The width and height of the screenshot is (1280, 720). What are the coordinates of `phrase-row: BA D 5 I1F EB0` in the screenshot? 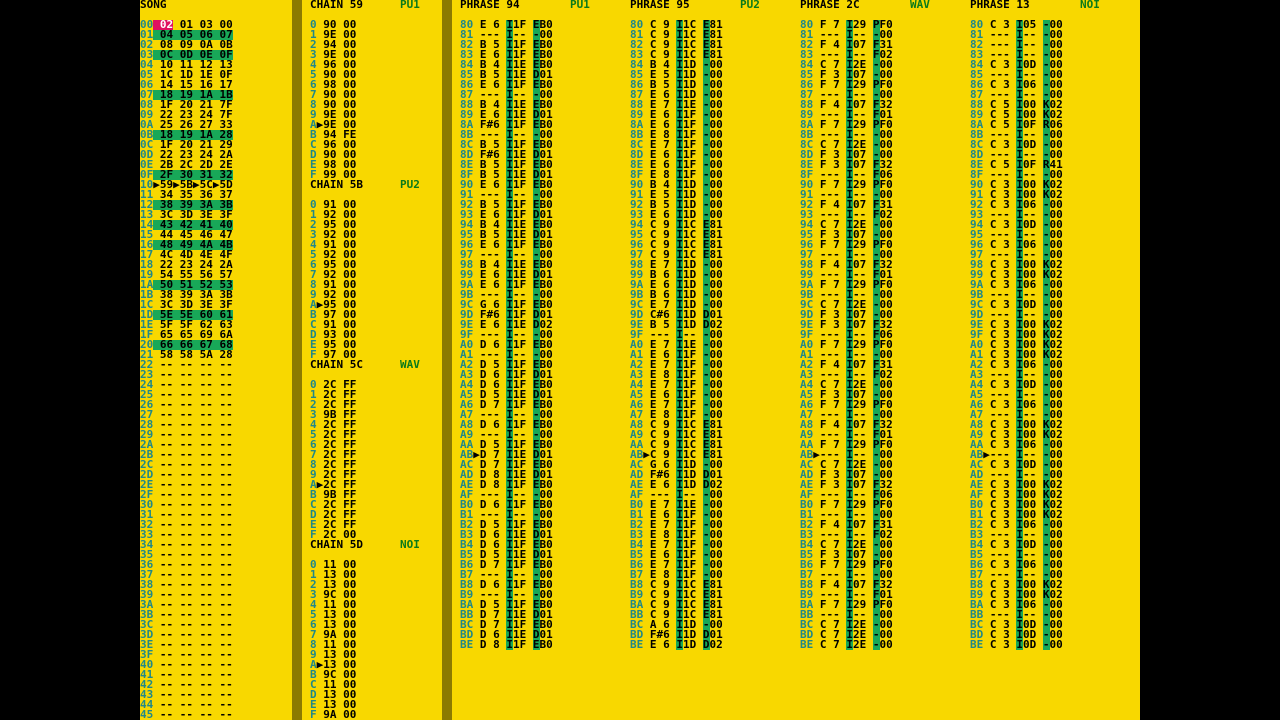 It's located at (506, 604).